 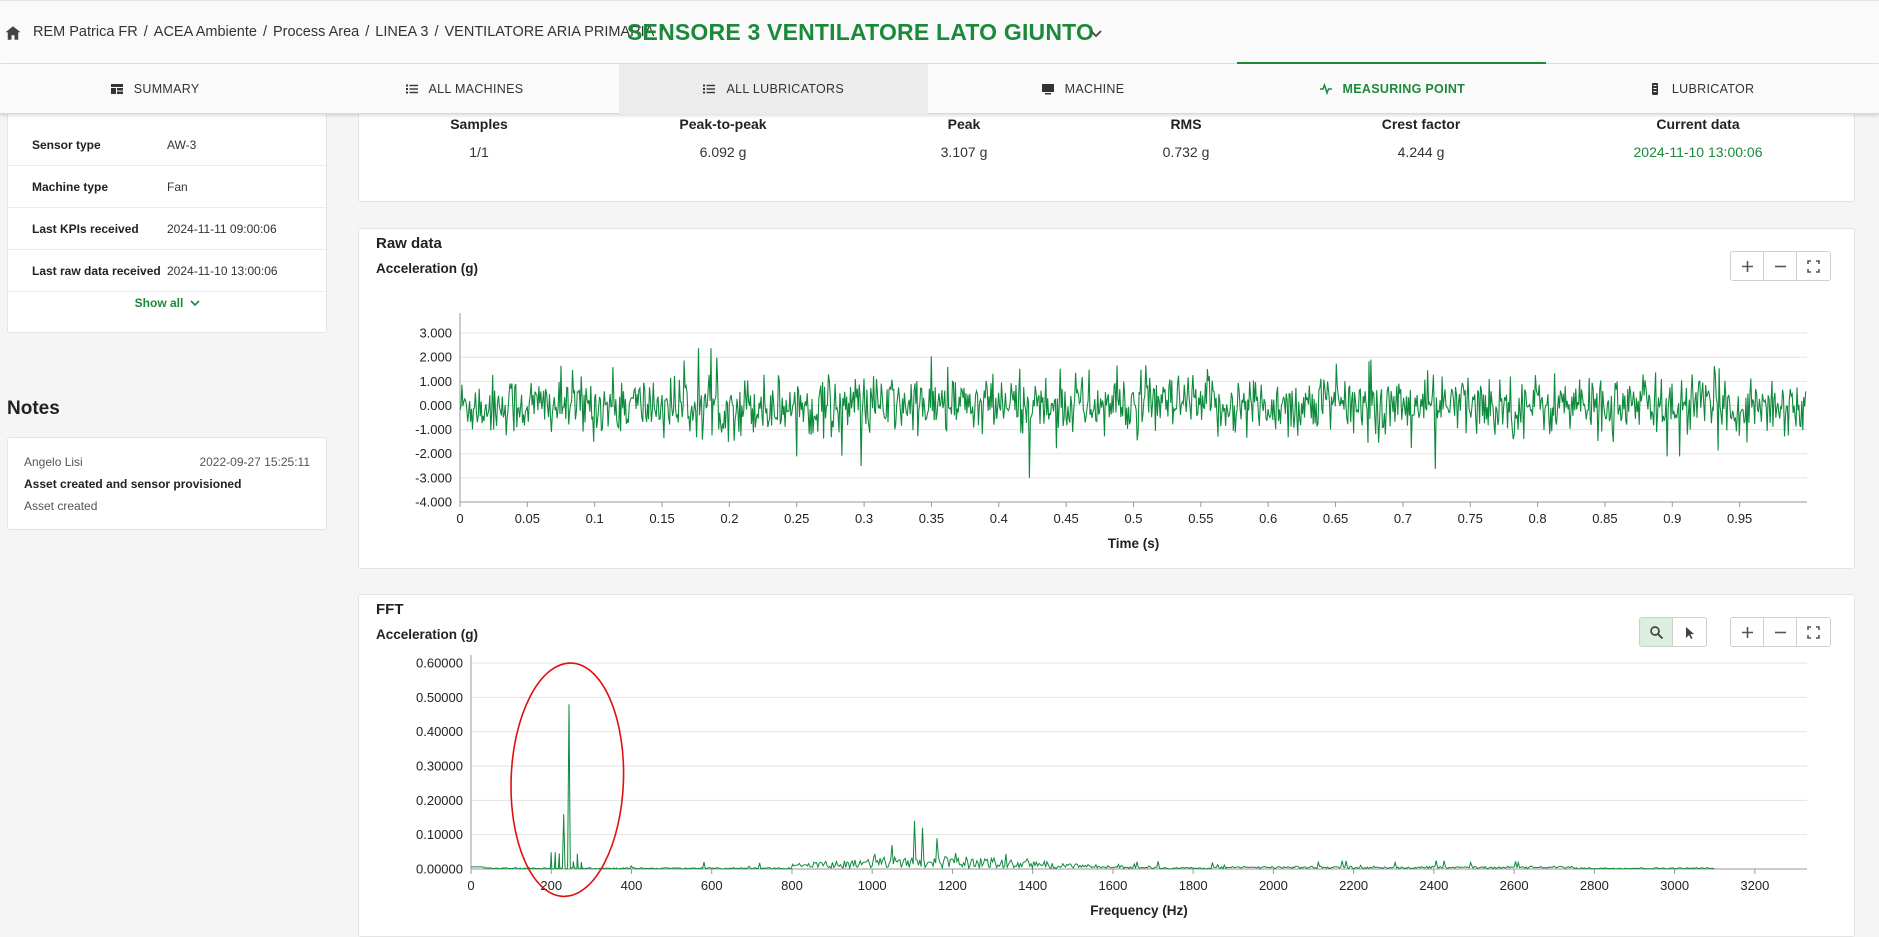 I want to click on y-tick-label: 3.000, so click(x=435, y=333).